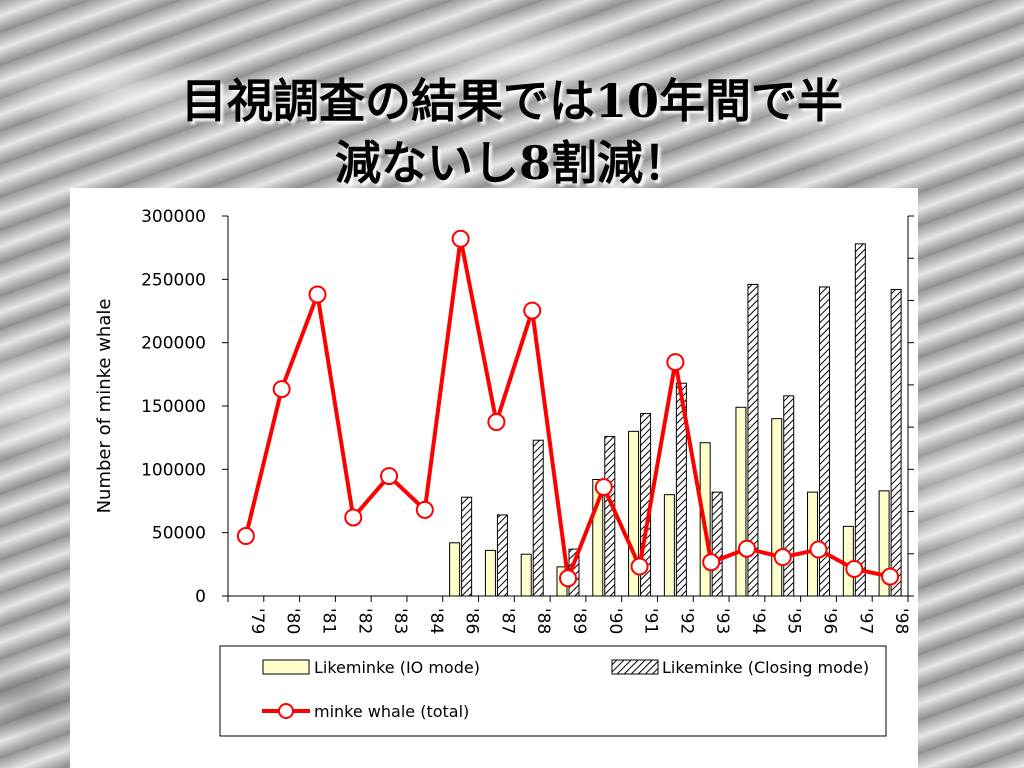 The height and width of the screenshot is (768, 1024). I want to click on x-tick-label: '80, so click(293, 621).